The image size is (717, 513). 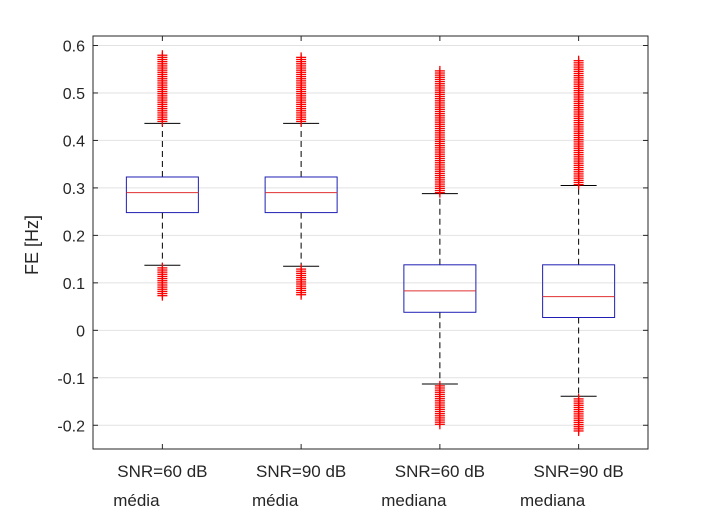 What do you see at coordinates (74, 284) in the screenshot?
I see `y-tick-label: 0.1` at bounding box center [74, 284].